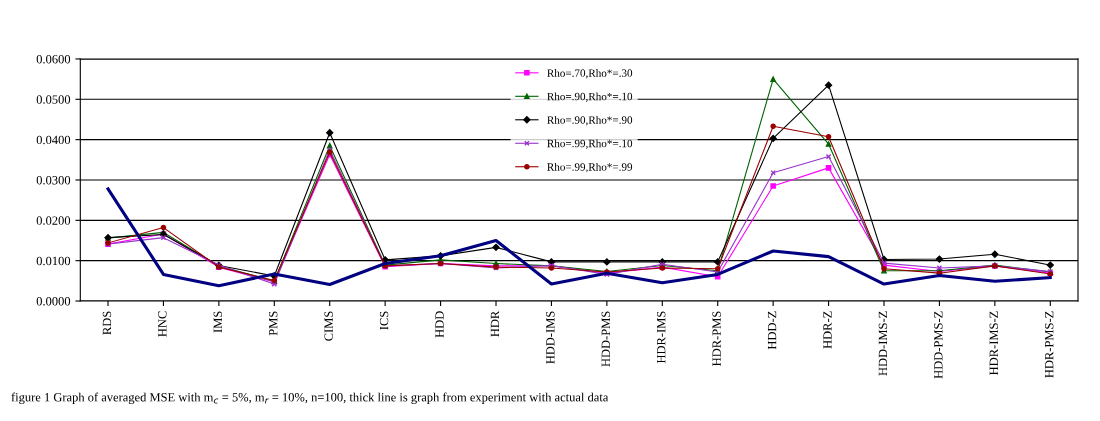 The image size is (1100, 421). What do you see at coordinates (53, 59) in the screenshot?
I see `y-tick-label: 0.0600` at bounding box center [53, 59].